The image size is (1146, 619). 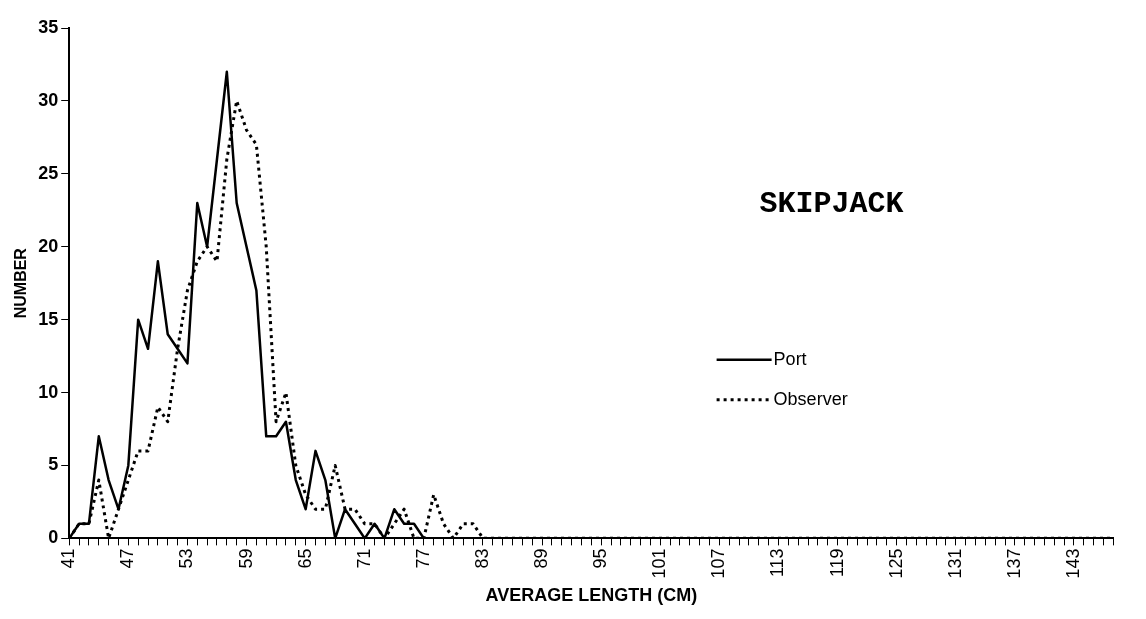 I want to click on y-tick-label: 10, so click(x=48, y=391).